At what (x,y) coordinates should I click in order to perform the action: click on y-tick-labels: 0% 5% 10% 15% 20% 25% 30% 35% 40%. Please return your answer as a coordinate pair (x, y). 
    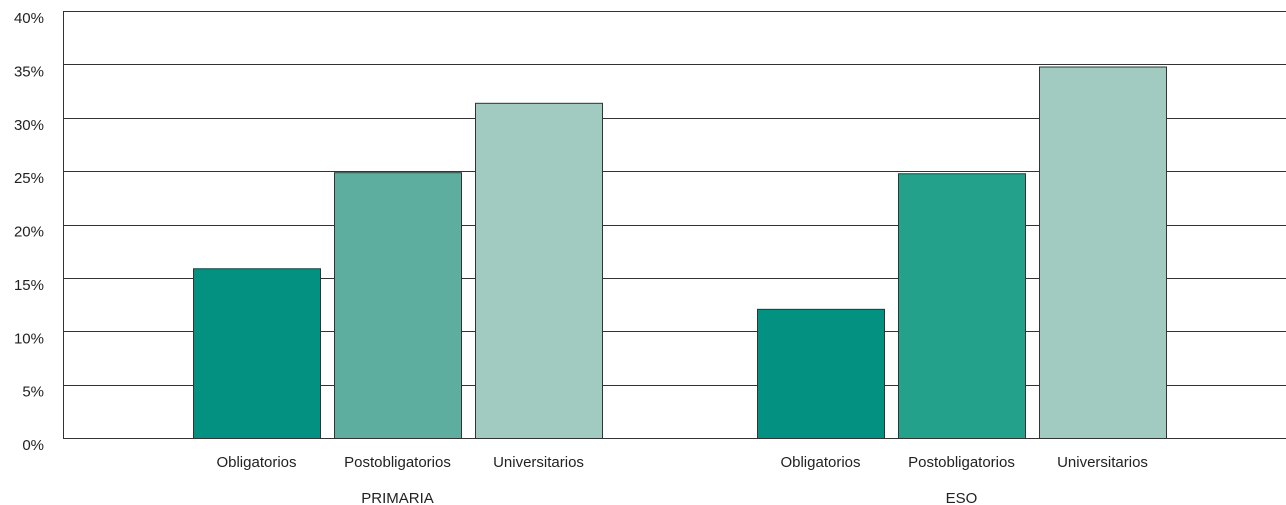
    Looking at the image, I should click on (29, 232).